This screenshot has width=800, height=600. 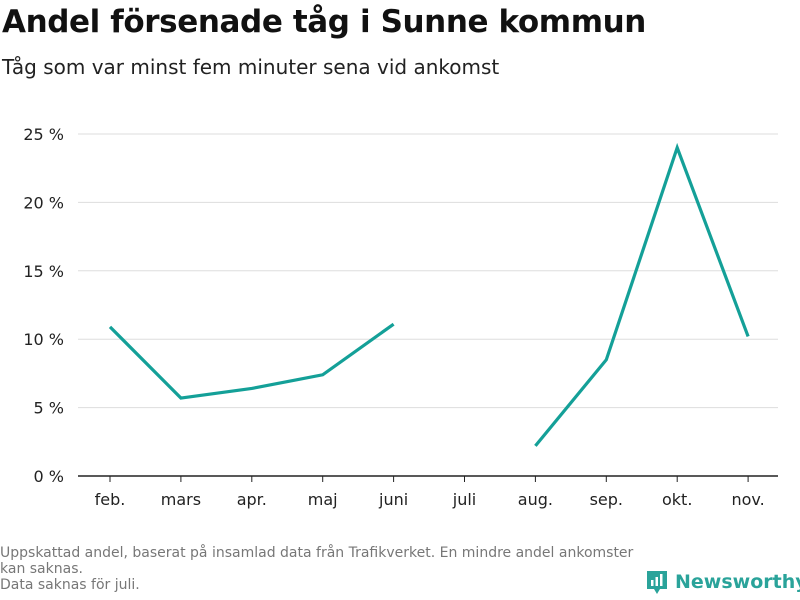 What do you see at coordinates (323, 499) in the screenshot?
I see `x-tick-label: maj` at bounding box center [323, 499].